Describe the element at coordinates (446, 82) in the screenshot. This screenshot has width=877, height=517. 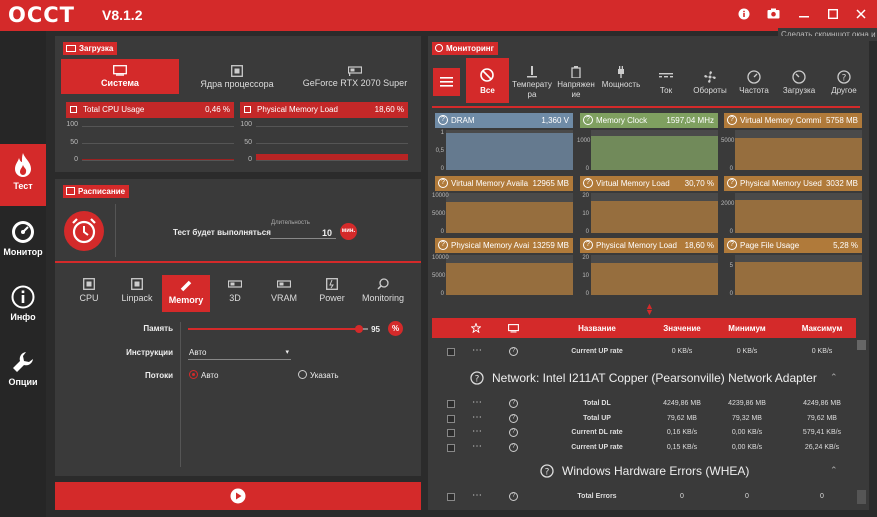
I see `menu-button` at that location.